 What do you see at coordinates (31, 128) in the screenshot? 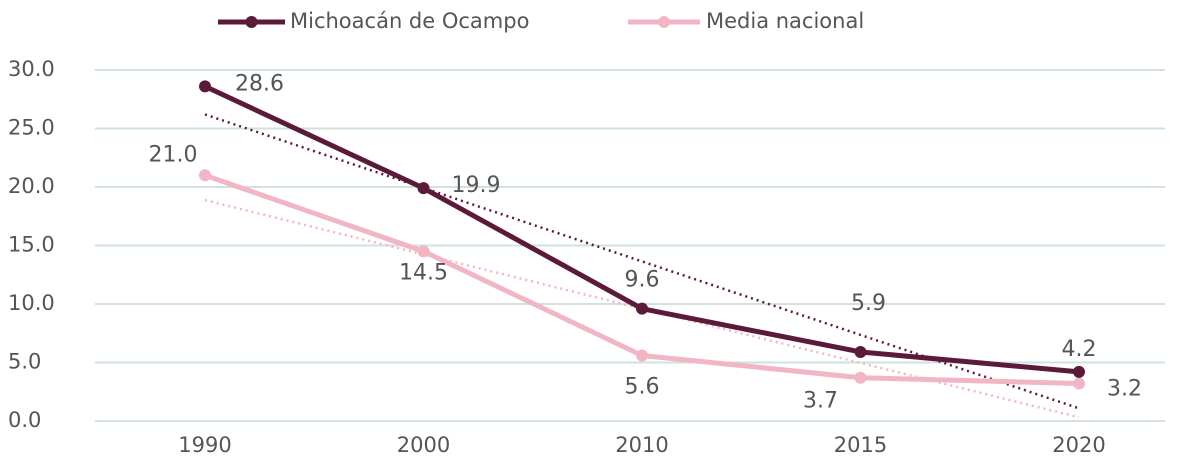
I see `y-tick-label: 25.0` at bounding box center [31, 128].